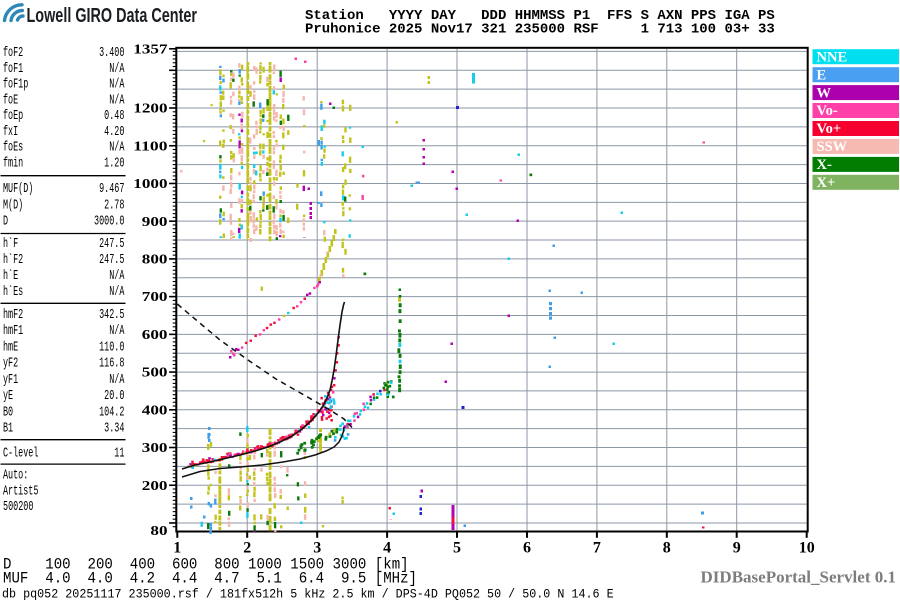 Image resolution: width=900 pixels, height=600 pixels. What do you see at coordinates (155, 297) in the screenshot?
I see `svg-text: 700` at bounding box center [155, 297].